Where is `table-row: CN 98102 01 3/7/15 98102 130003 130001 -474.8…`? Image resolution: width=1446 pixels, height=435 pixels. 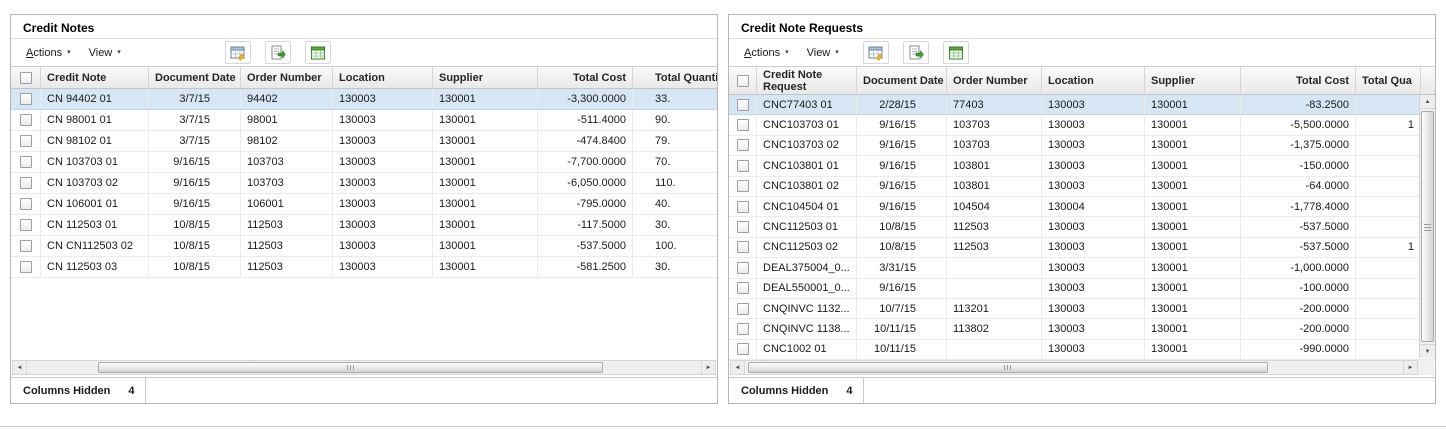 table-row: CN 98102 01 3/7/15 98102 130003 130001 -474.8… is located at coordinates (364, 141).